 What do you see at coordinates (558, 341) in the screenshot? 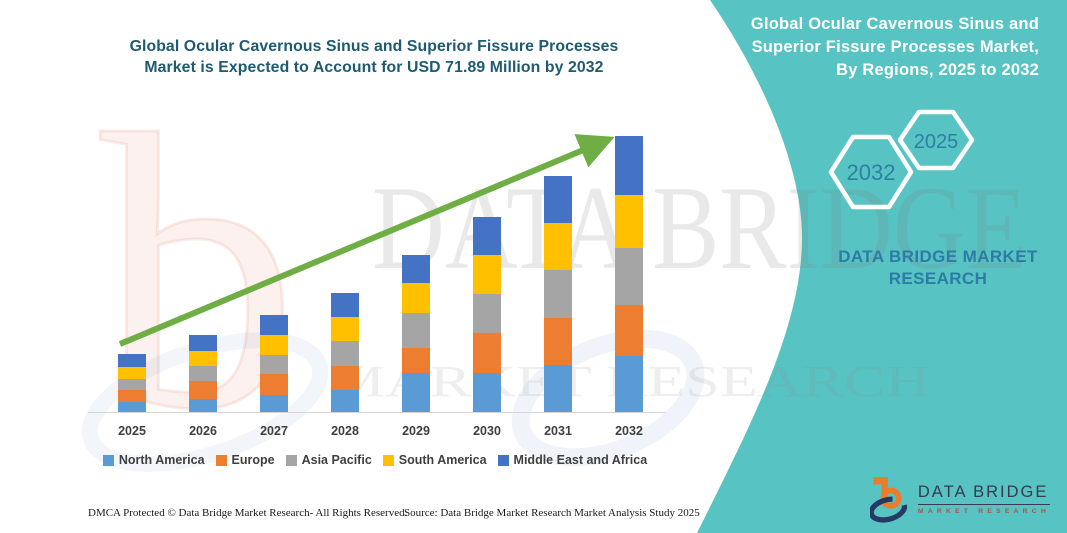
I see `bar-2031-europe` at bounding box center [558, 341].